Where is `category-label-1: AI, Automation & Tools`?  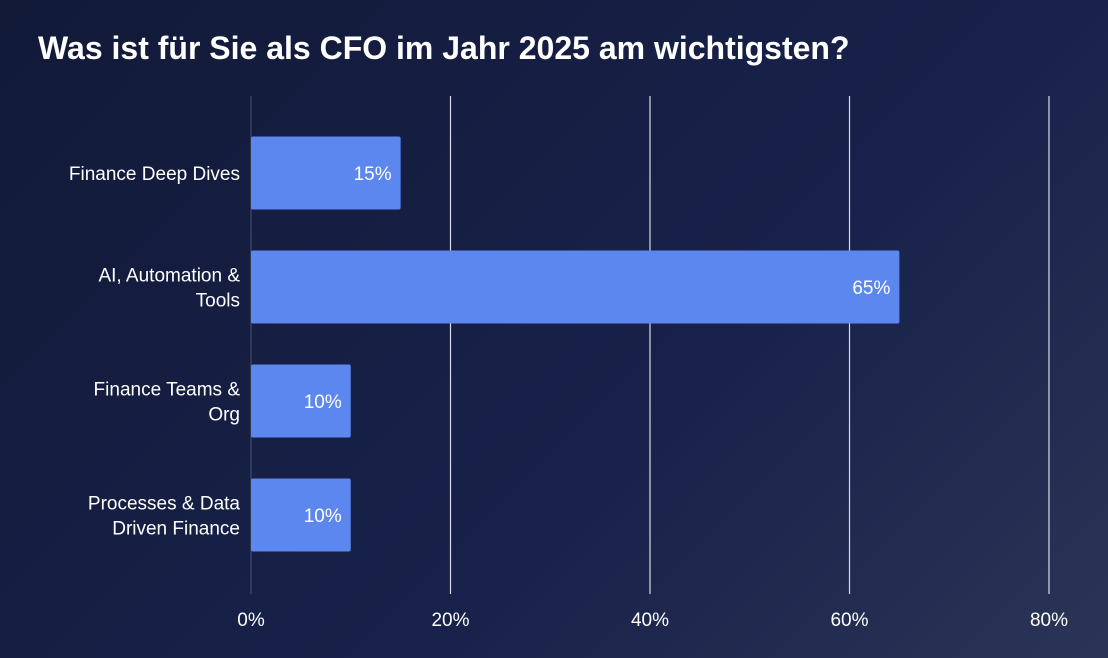
category-label-1: AI, Automation & Tools is located at coordinates (169, 289).